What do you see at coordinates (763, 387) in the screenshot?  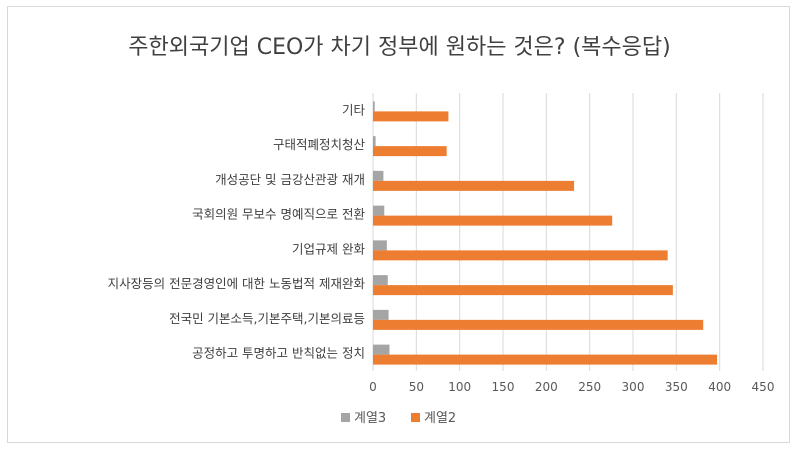 I see `x-tick-label: 450` at bounding box center [763, 387].